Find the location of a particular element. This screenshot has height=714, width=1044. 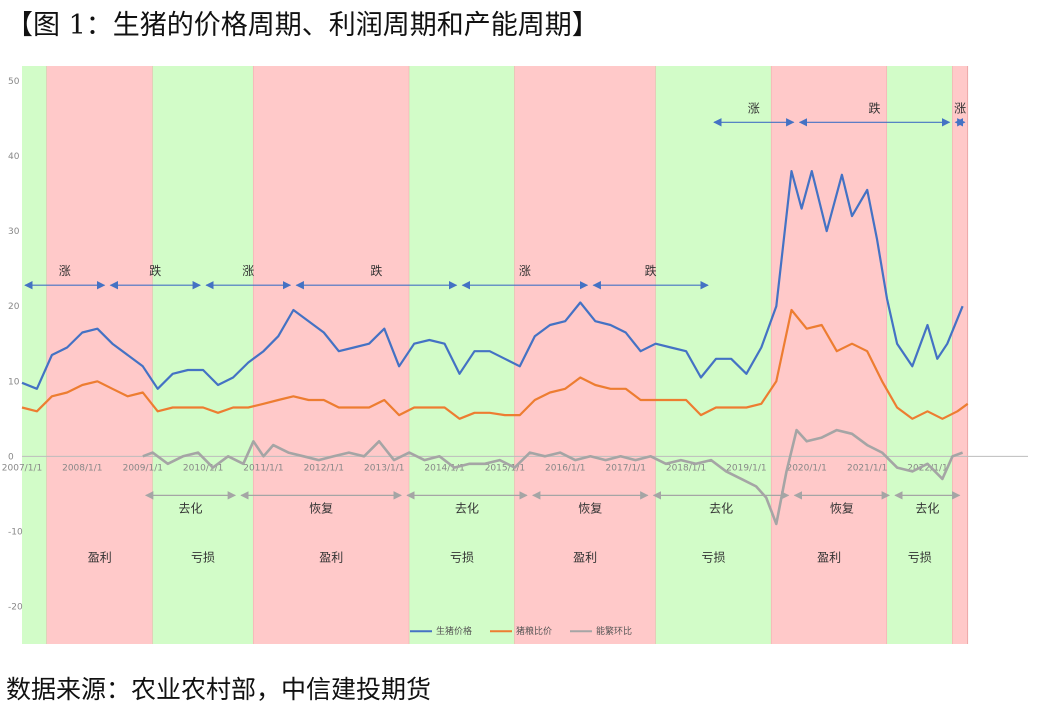

y-tick-label: 40 is located at coordinates (14, 157).